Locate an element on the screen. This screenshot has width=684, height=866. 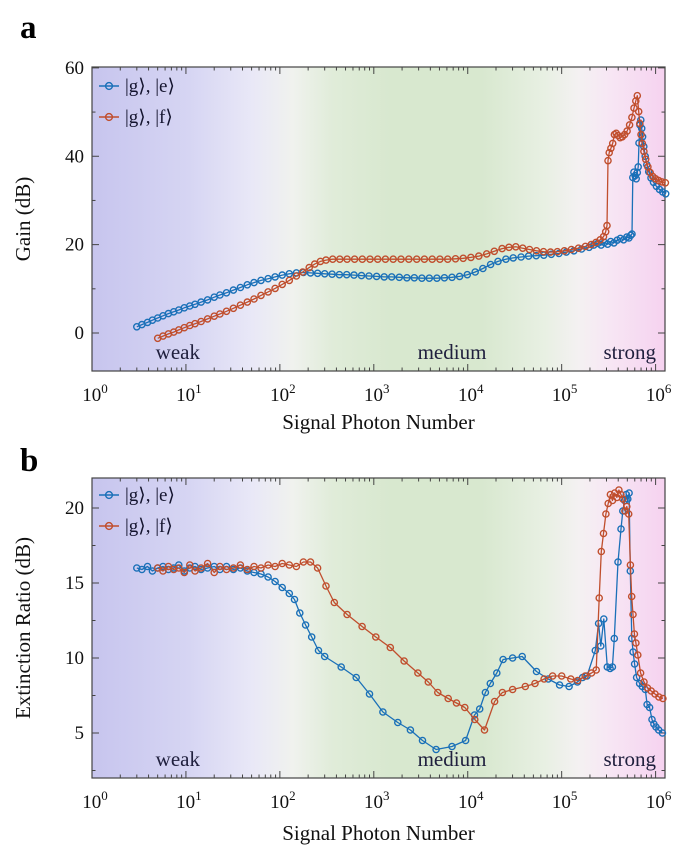
panel-label-b: b is located at coordinates (29, 461).